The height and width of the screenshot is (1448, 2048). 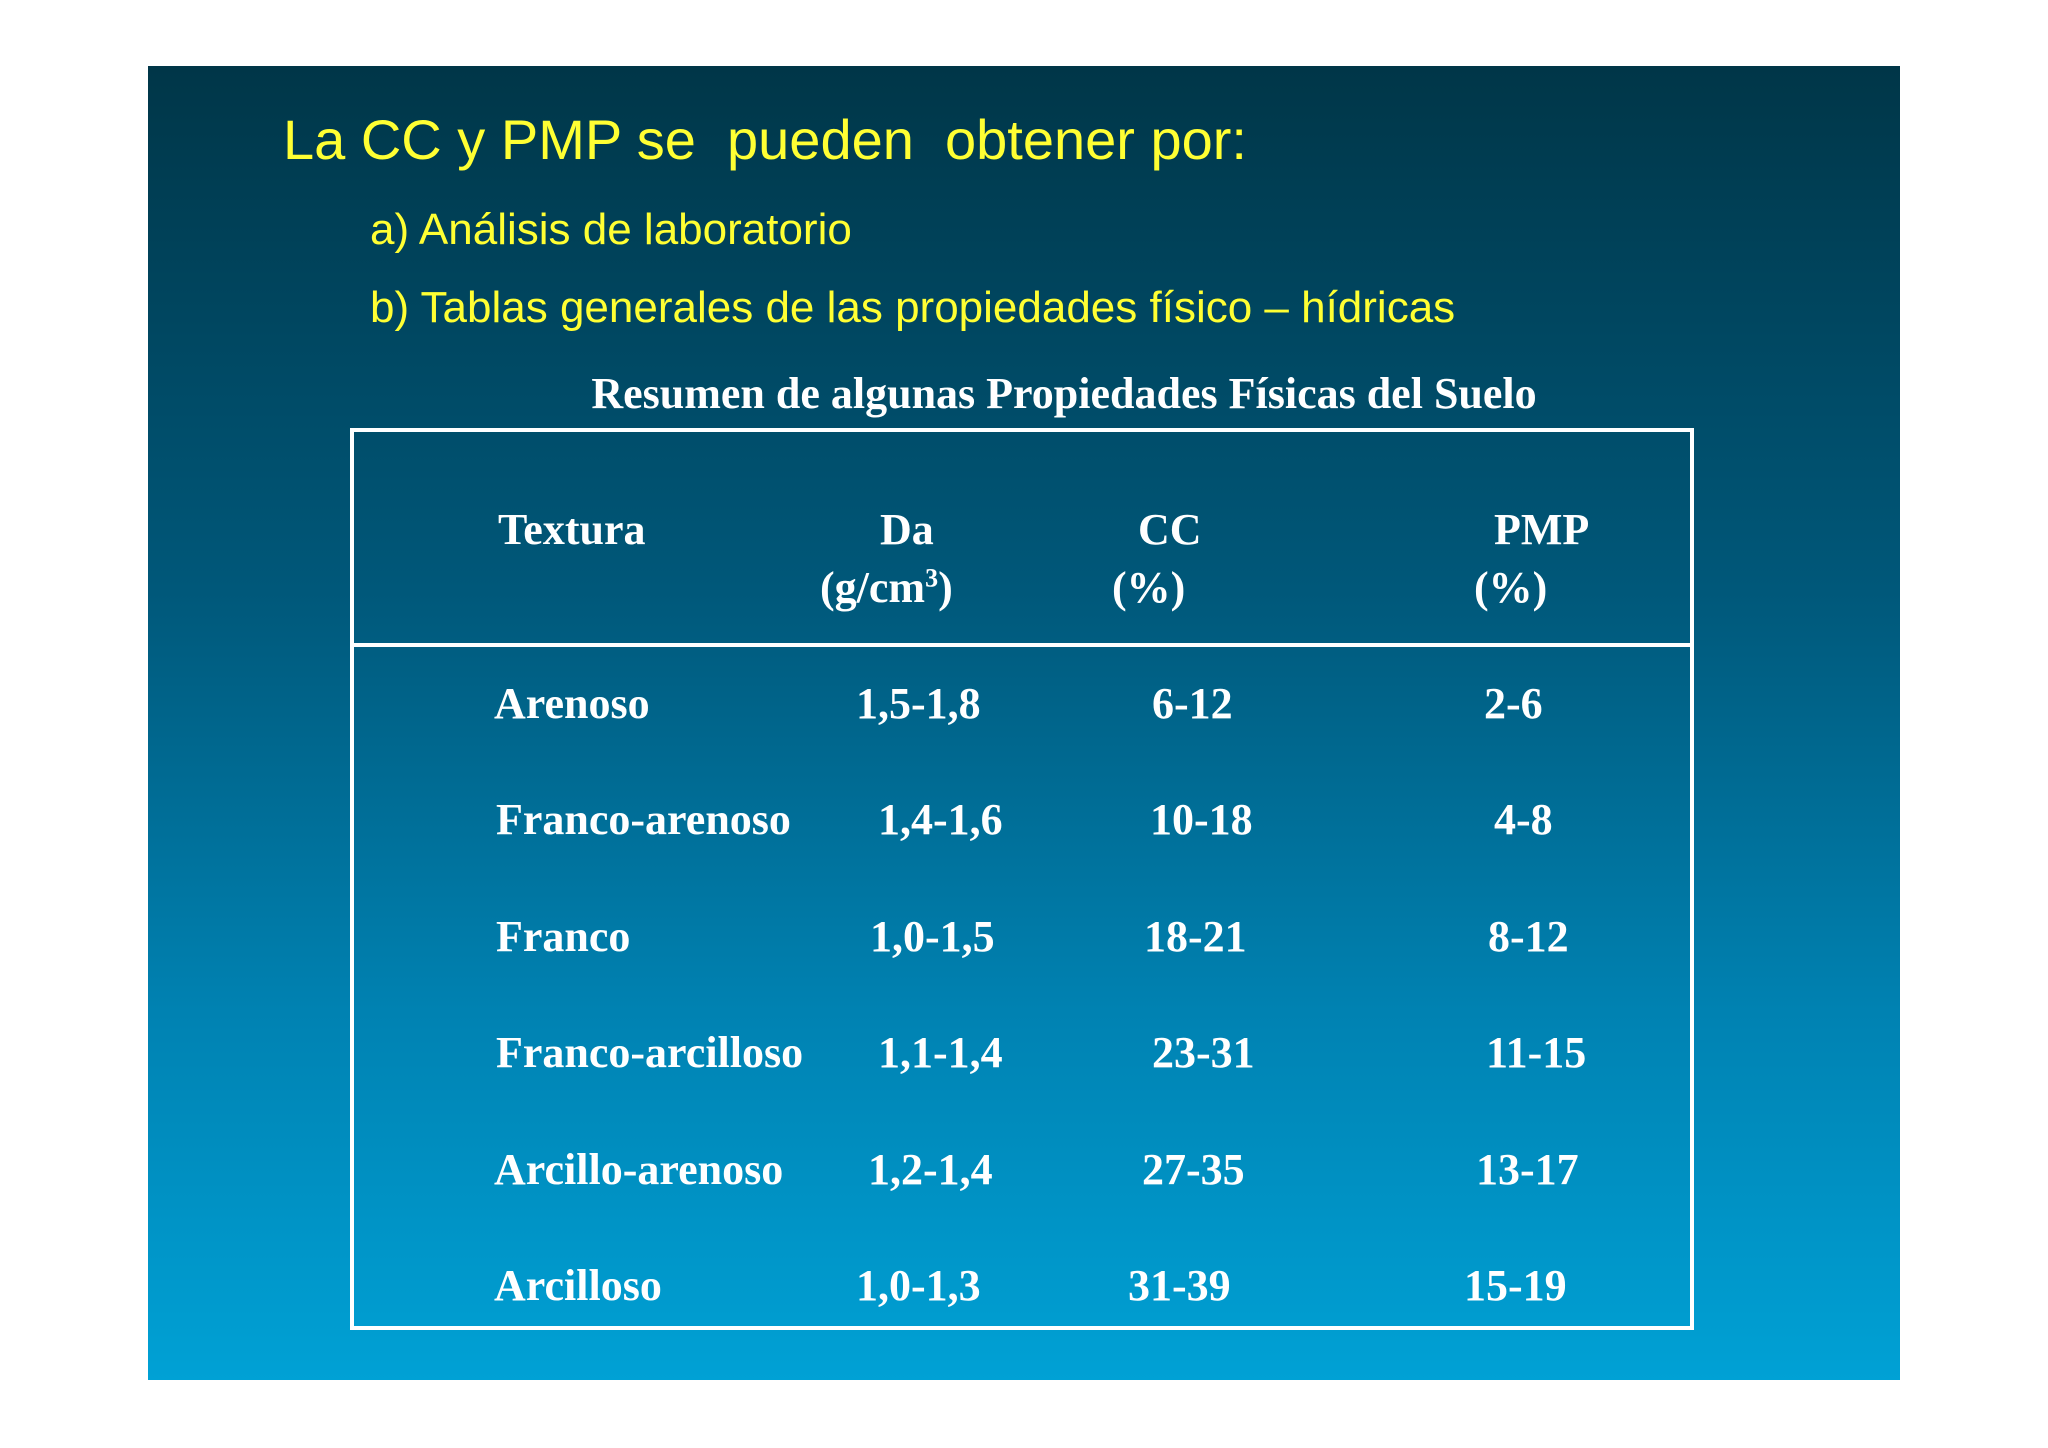 I want to click on row-arcilloso-da: 1,0-1,3, so click(x=918, y=1285).